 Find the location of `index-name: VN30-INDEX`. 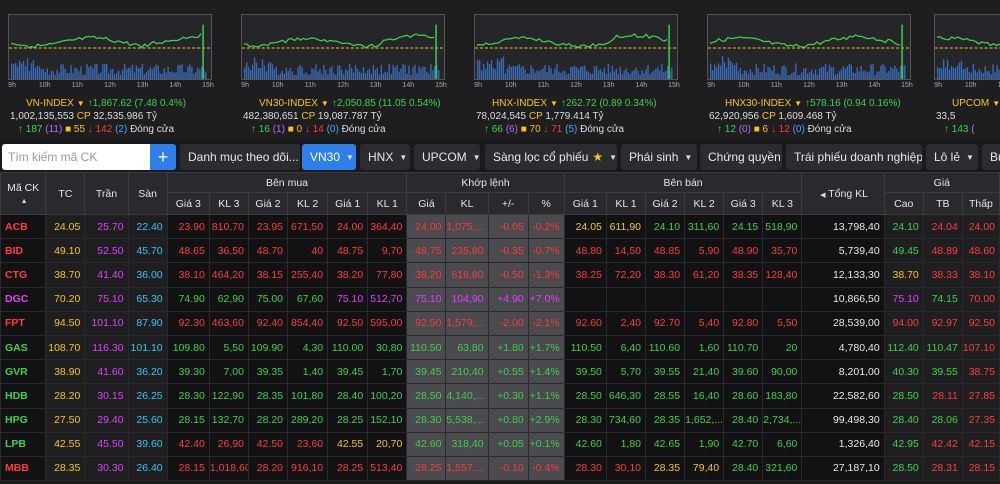

index-name: VN30-INDEX is located at coordinates (288, 103).